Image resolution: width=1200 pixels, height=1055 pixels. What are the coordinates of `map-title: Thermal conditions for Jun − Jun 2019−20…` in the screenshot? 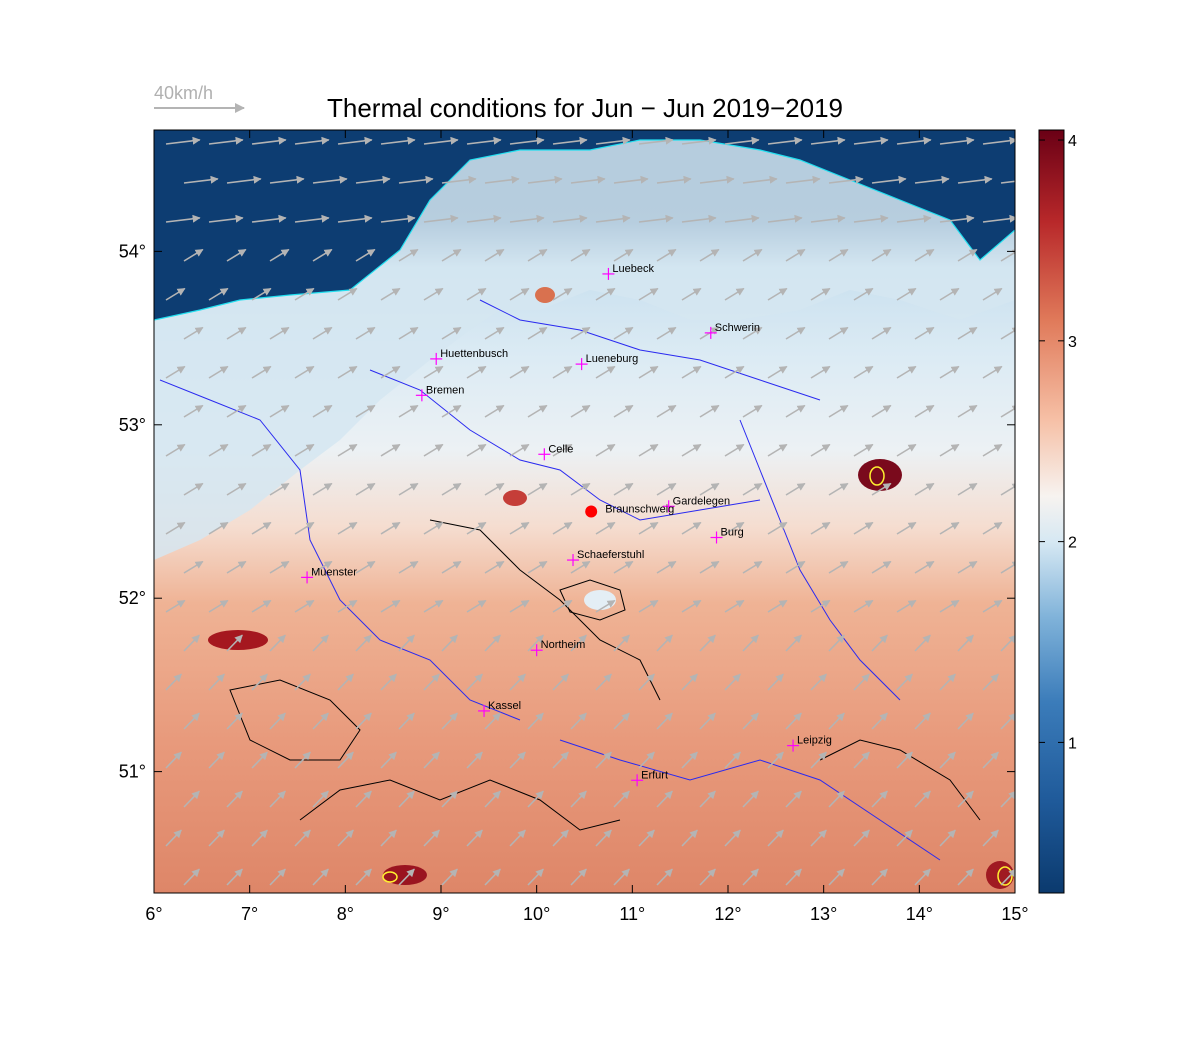 It's located at (585, 108).